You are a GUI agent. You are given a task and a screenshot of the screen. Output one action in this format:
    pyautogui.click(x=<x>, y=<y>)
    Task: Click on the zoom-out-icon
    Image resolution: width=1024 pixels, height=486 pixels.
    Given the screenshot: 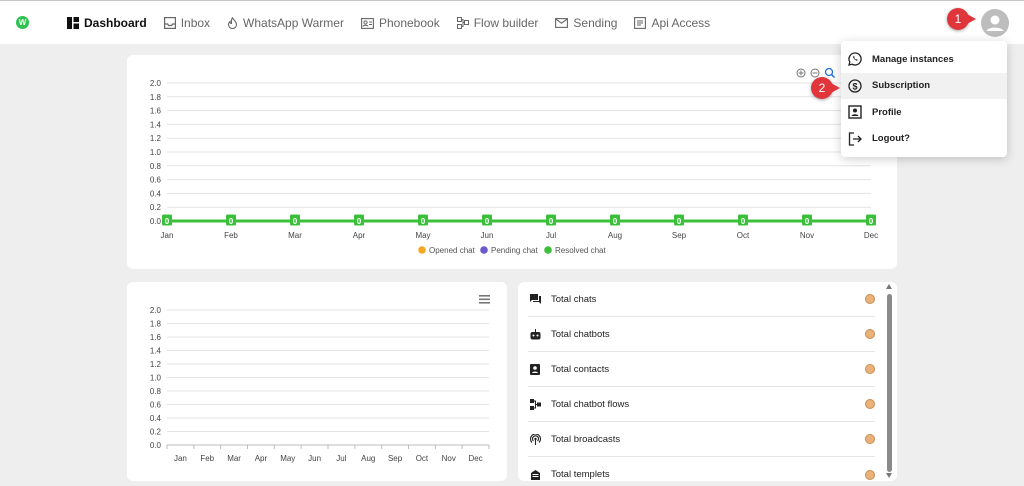 What is the action you would take?
    pyautogui.click(x=815, y=73)
    